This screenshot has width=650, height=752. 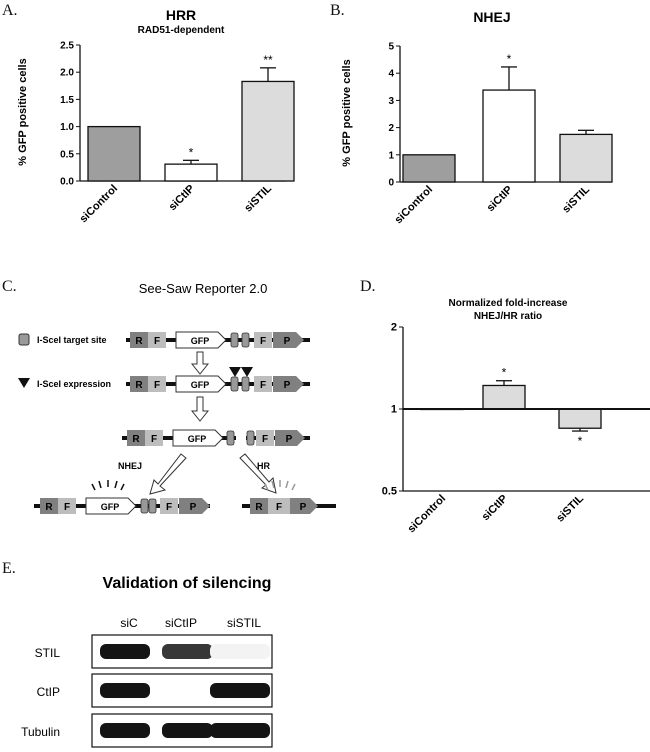 What do you see at coordinates (48, 692) in the screenshot?
I see `blot-row-label: CtIP` at bounding box center [48, 692].